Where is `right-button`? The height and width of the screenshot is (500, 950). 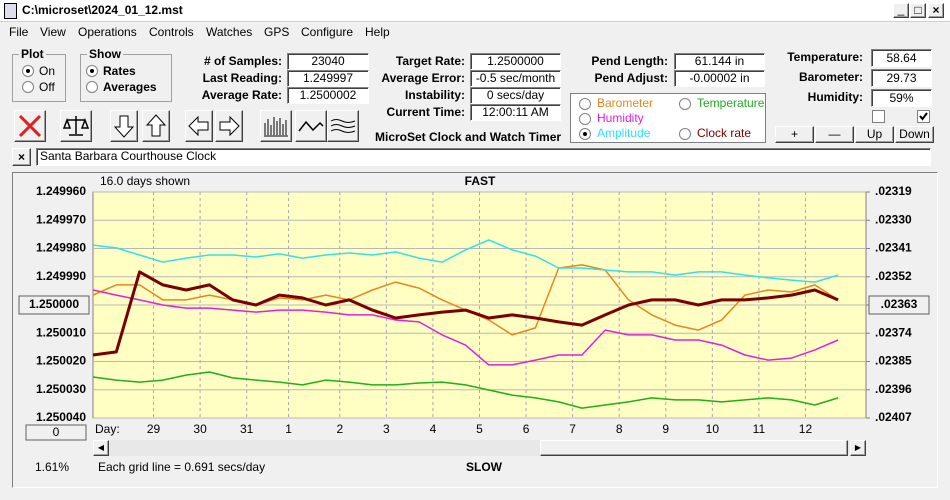 right-button is located at coordinates (229, 126).